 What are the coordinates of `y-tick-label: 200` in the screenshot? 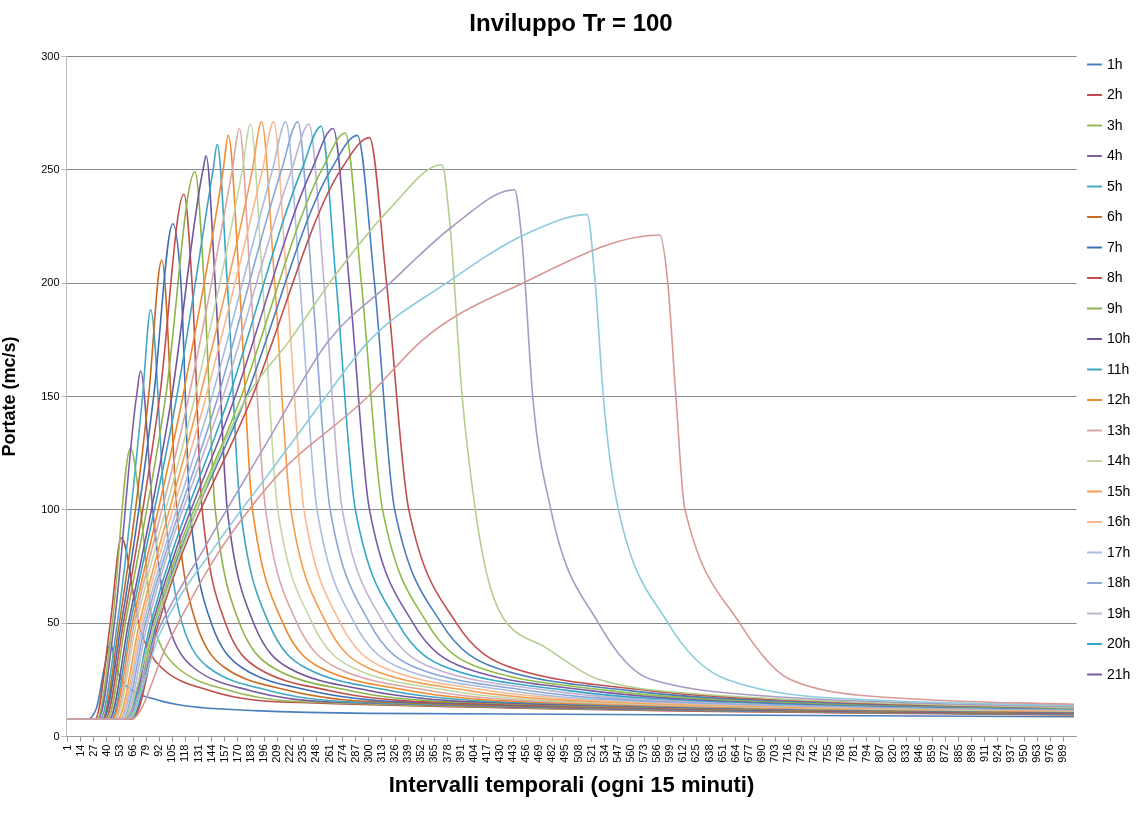 It's located at (50, 282).